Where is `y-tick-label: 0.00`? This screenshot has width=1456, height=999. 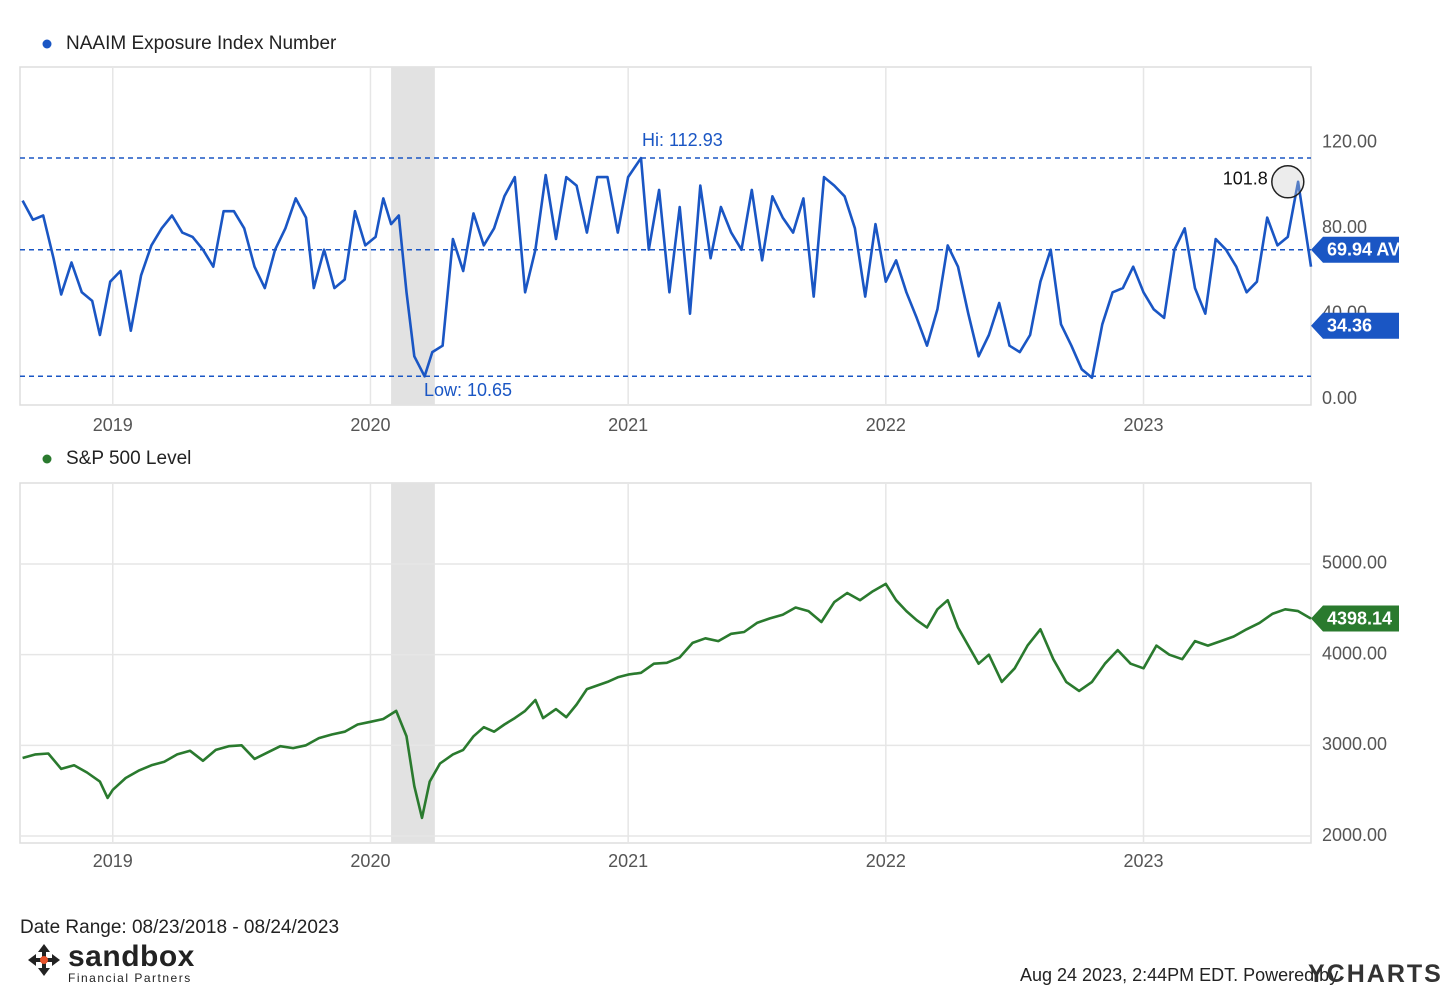
y-tick-label: 0.00 is located at coordinates (1339, 398).